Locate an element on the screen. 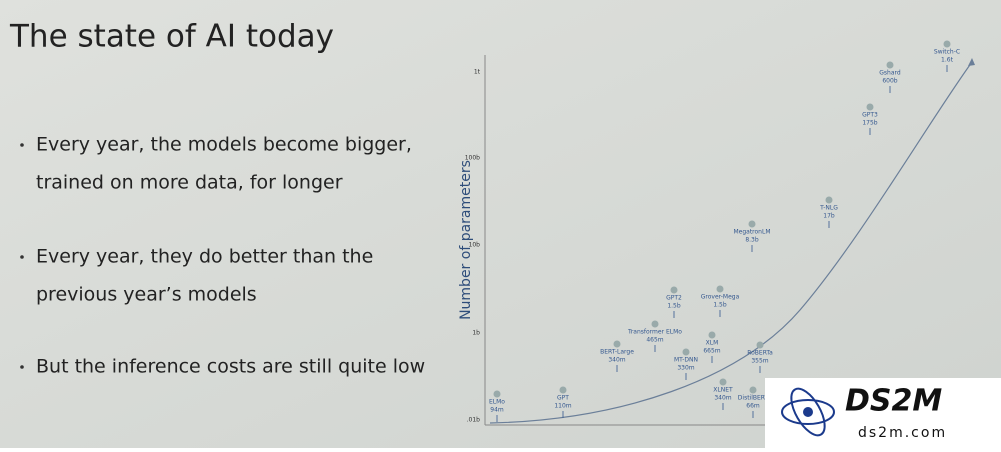 This screenshot has height=452, width=1001. model-name: GPT2 is located at coordinates (674, 298).